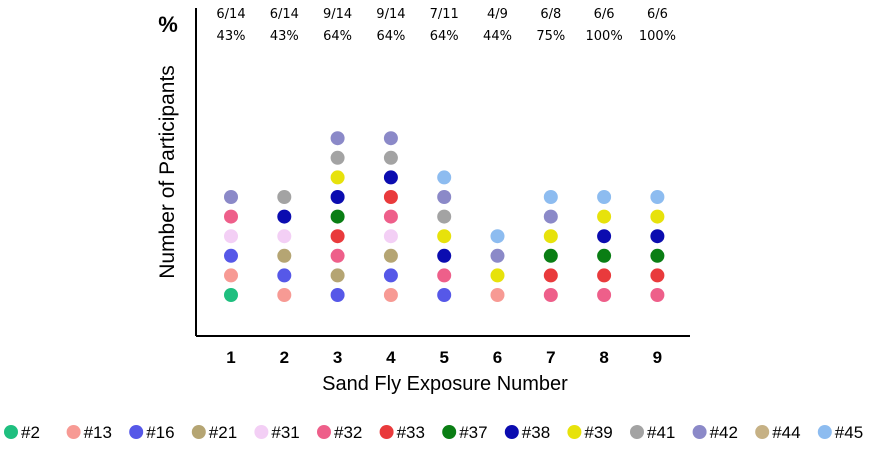  I want to click on percent-corner-label: %, so click(168, 24).